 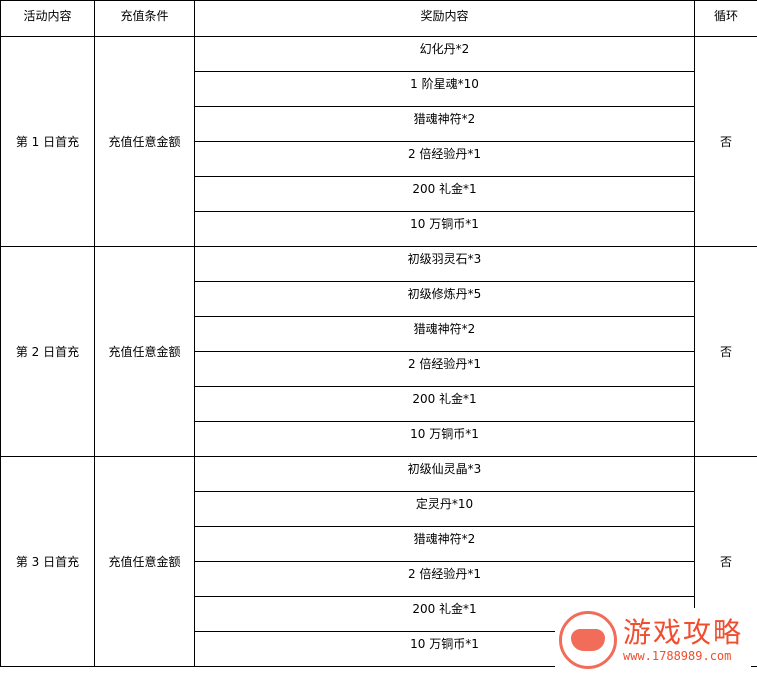 What do you see at coordinates (444, 509) in the screenshot?
I see `reward-cell: 定灵丹*10` at bounding box center [444, 509].